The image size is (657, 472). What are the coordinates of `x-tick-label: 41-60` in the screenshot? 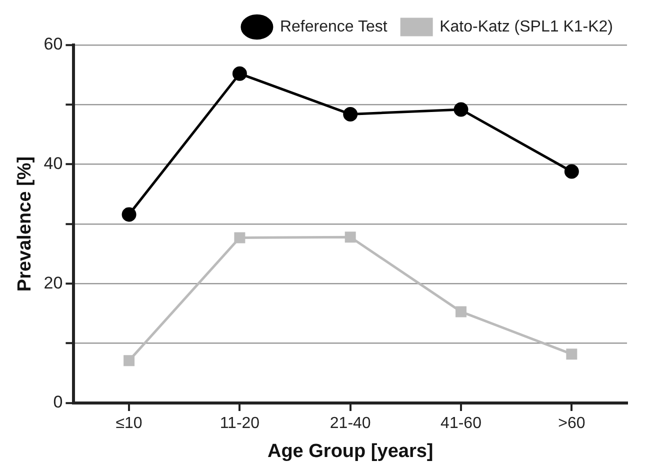 It's located at (461, 423).